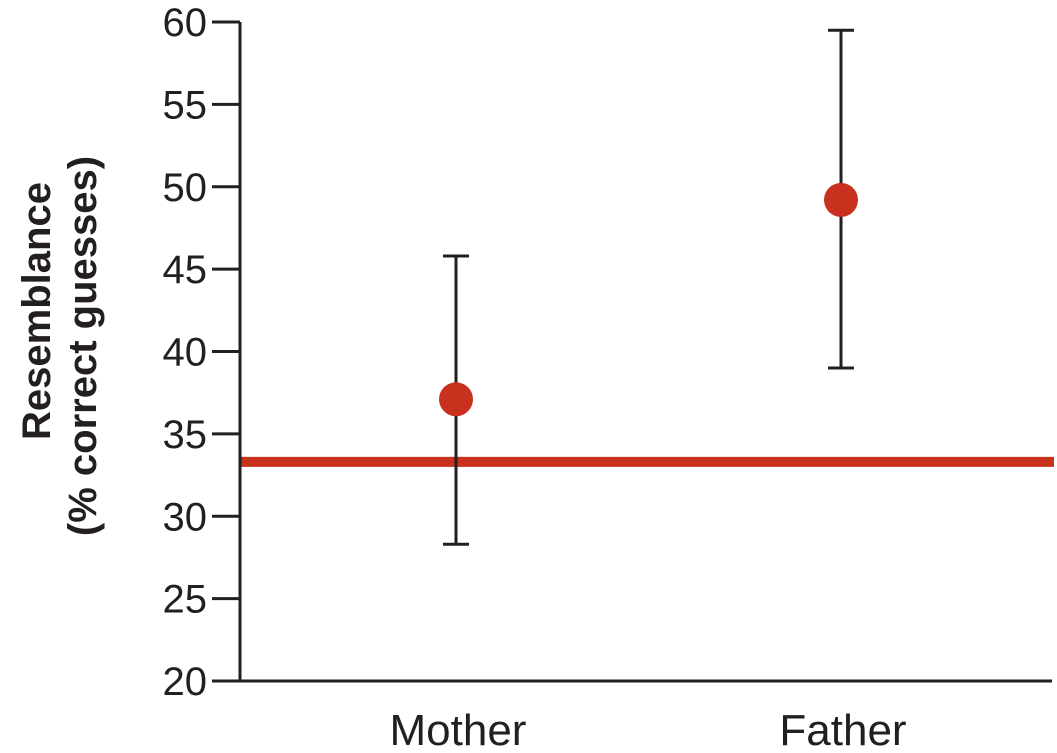  I want to click on y-tick-label: 25, so click(185, 600).